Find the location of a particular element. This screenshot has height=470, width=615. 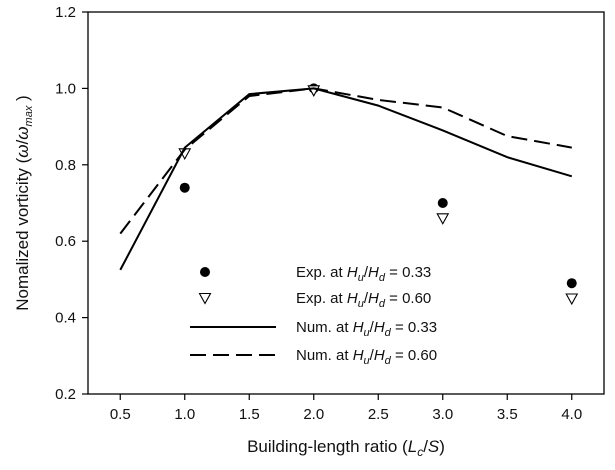

x-tick-label: 3.0 is located at coordinates (442, 414).